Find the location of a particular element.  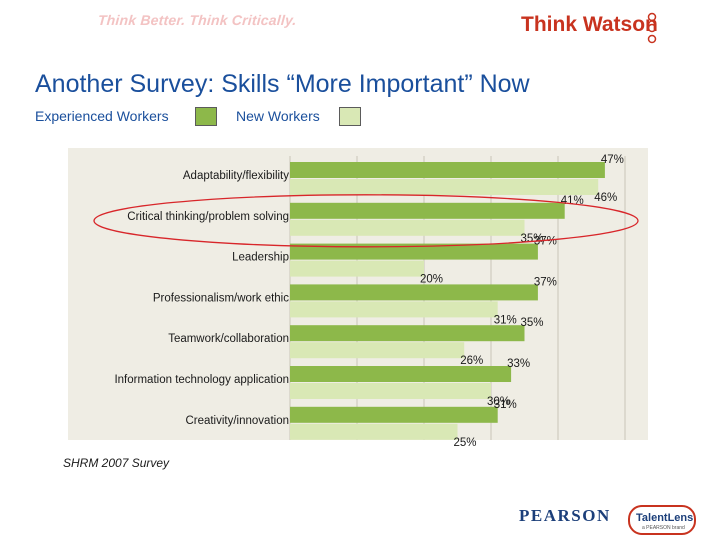

value-label-new: 25% is located at coordinates (465, 443).